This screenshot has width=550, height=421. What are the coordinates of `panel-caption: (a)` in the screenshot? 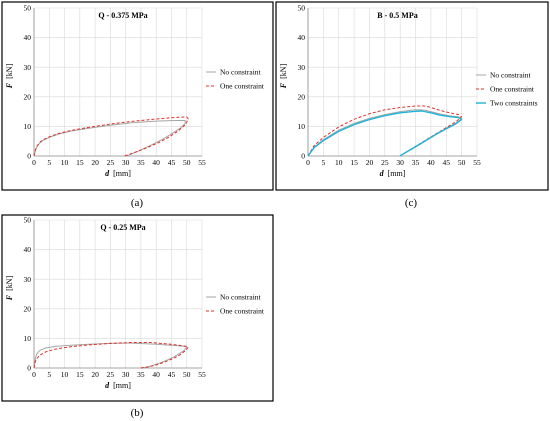 It's located at (137, 203).